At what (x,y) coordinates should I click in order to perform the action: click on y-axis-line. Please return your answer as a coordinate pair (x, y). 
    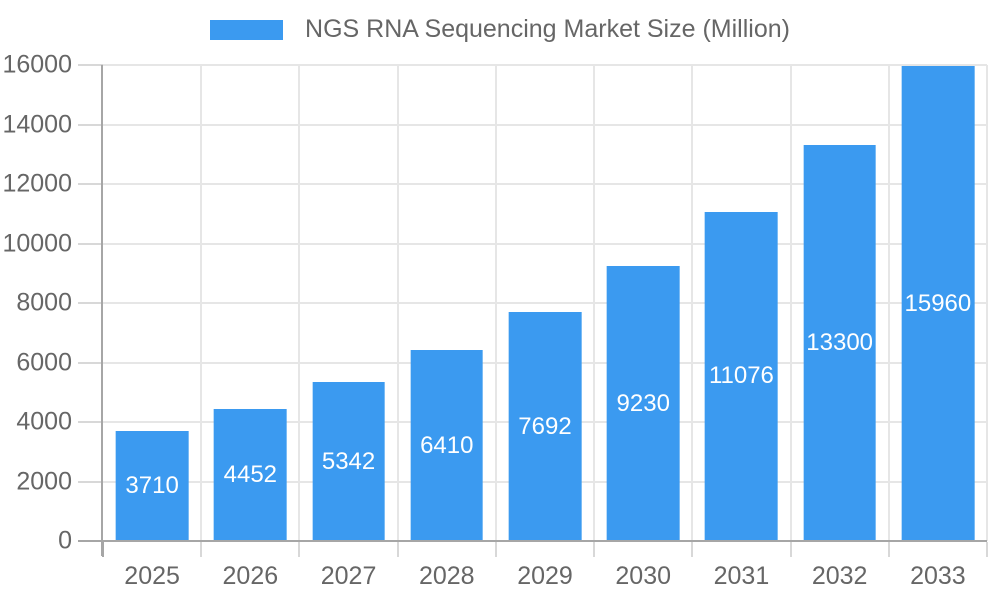
    Looking at the image, I should click on (102, 310).